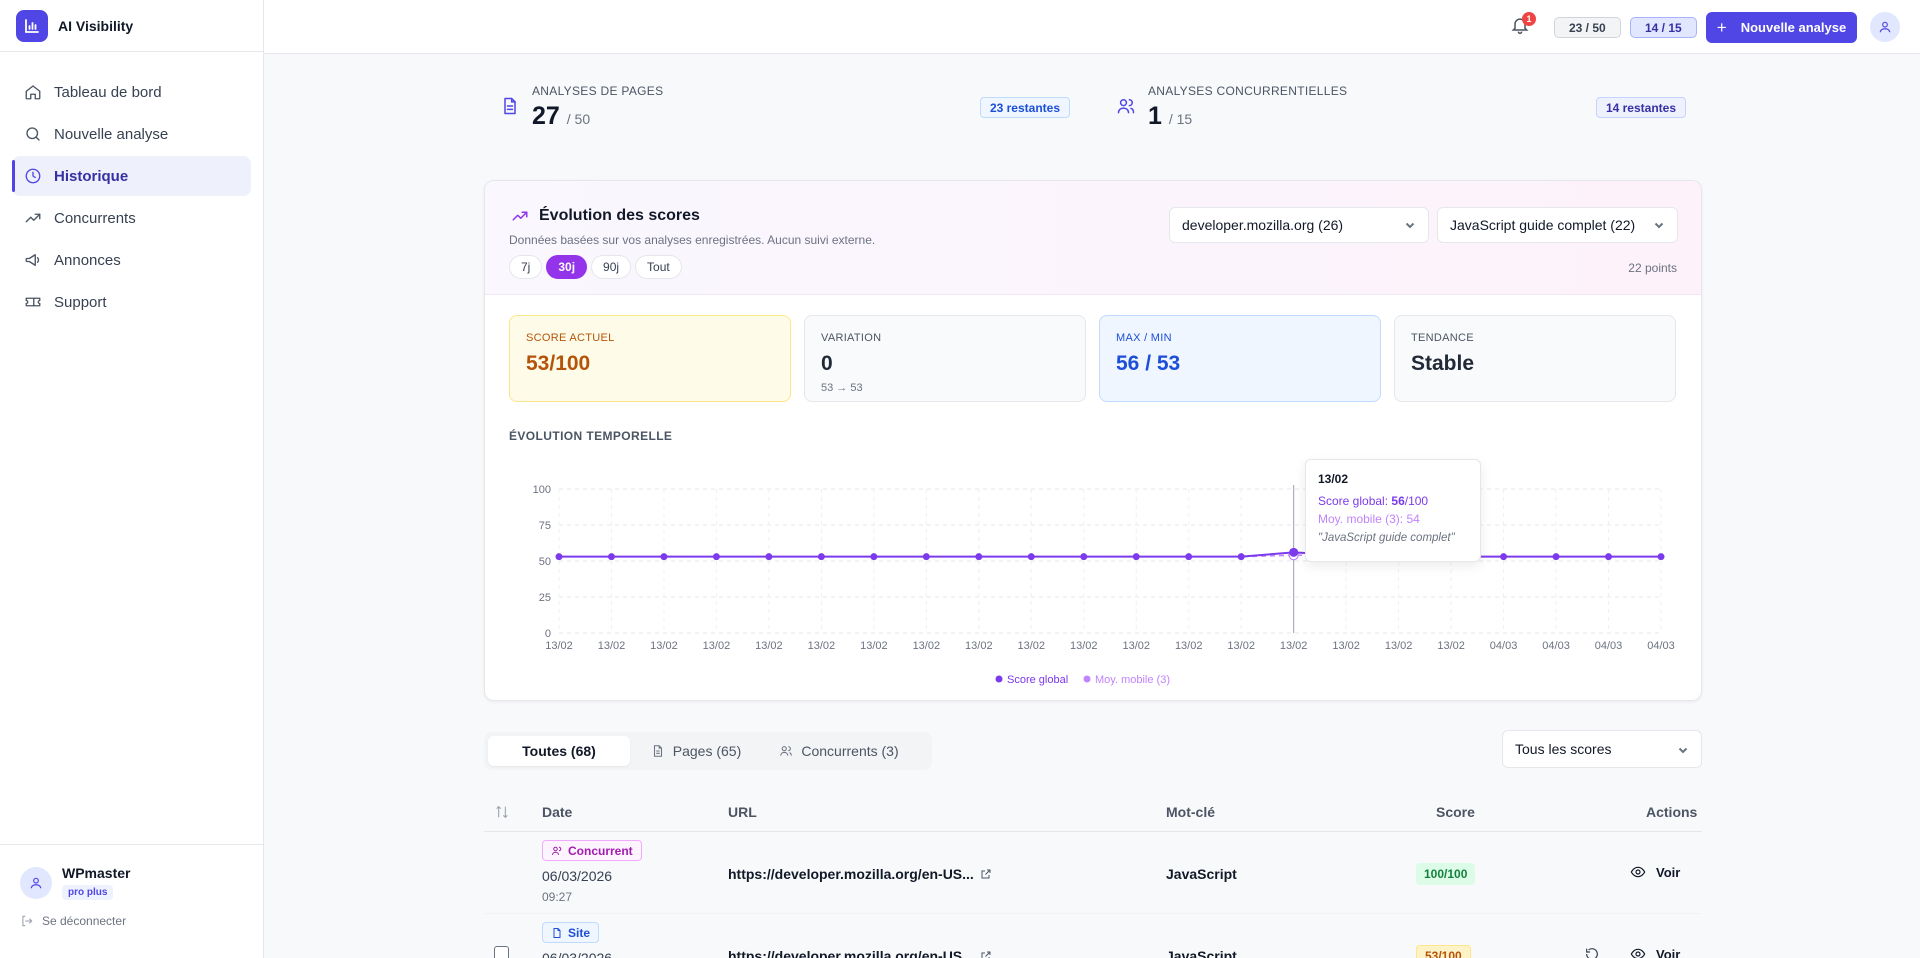  Describe the element at coordinates (558, 363) in the screenshot. I see `stat-value: 53/100` at that location.